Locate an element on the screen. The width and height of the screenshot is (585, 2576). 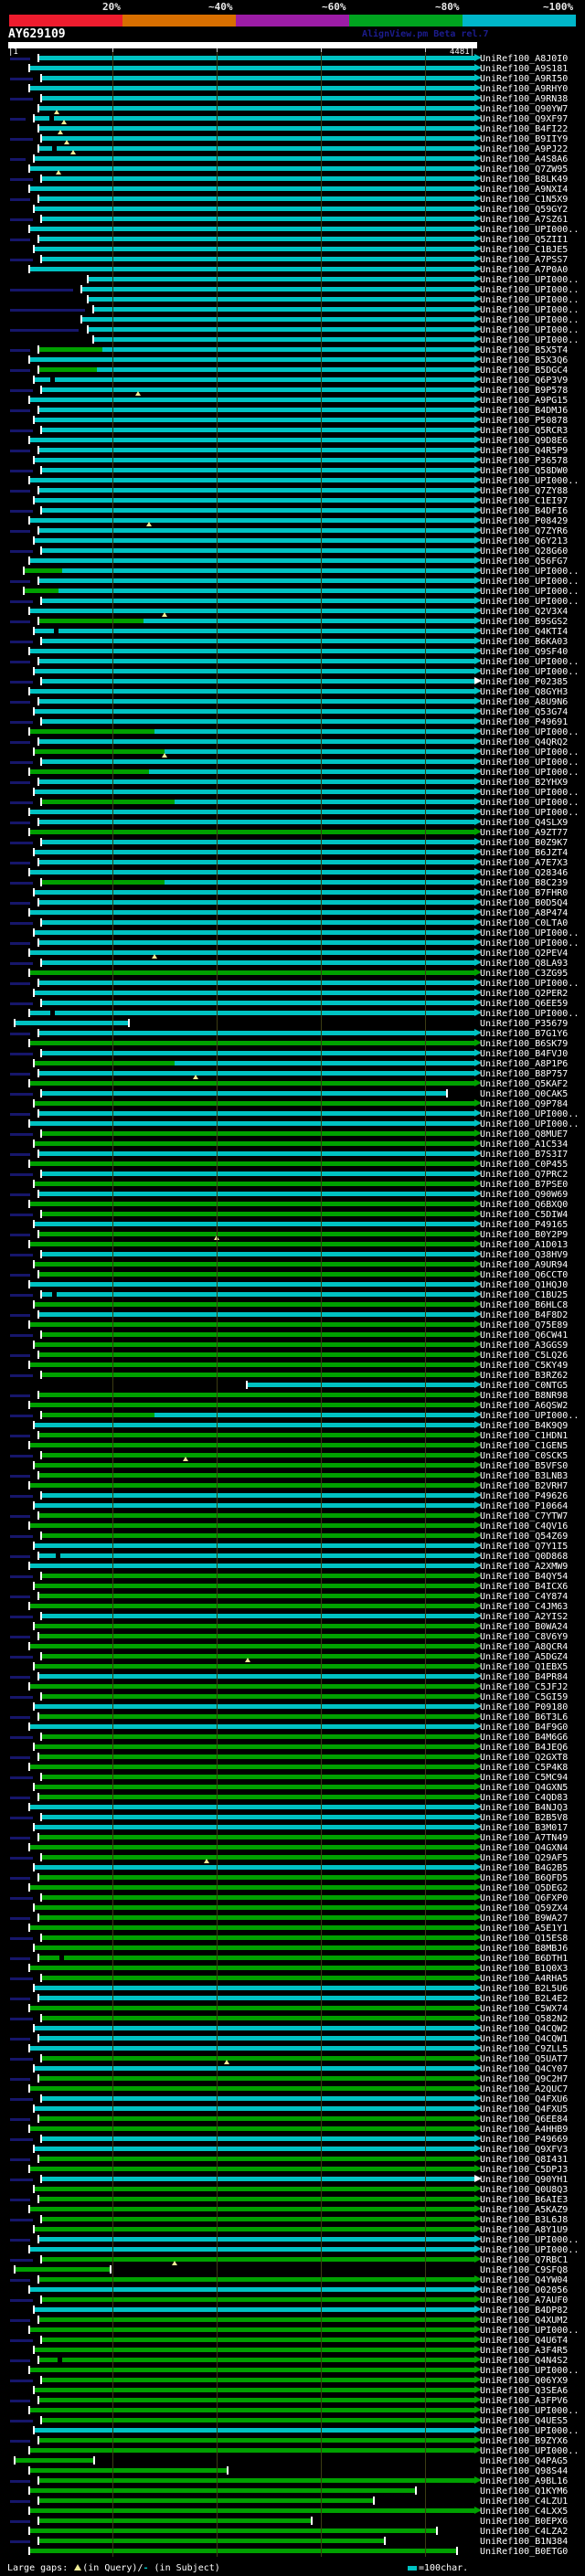
hit-row: UniRef100_C4JM63 is located at coordinates (293, 1607).